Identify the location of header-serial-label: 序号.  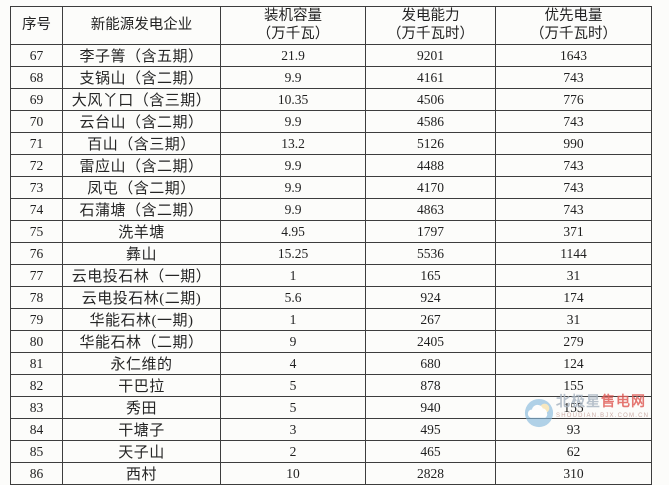
(36, 24).